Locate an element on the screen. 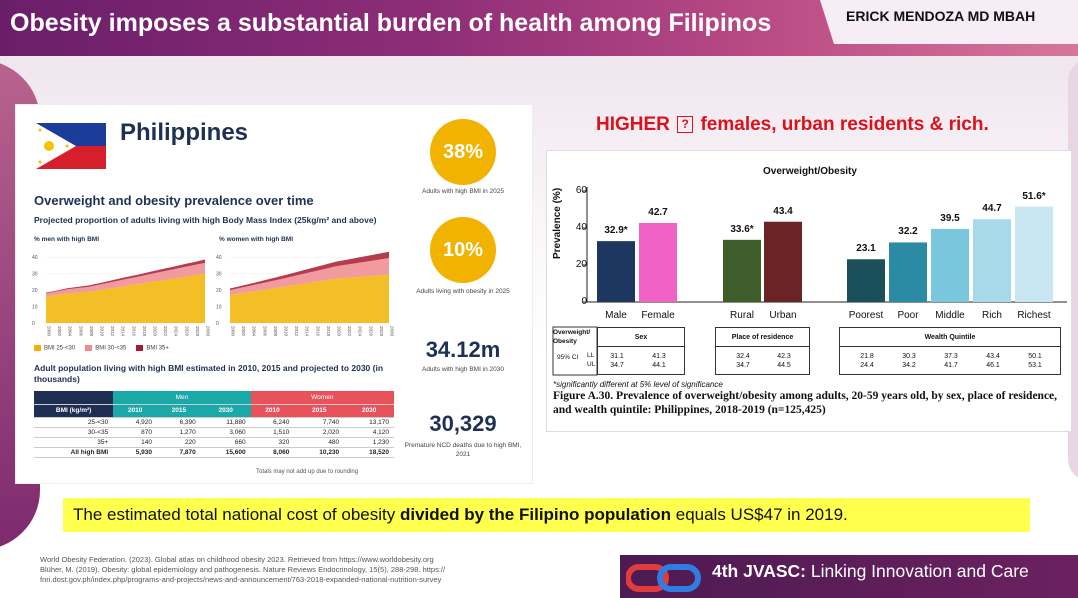  category-label: Rural is located at coordinates (742, 315).